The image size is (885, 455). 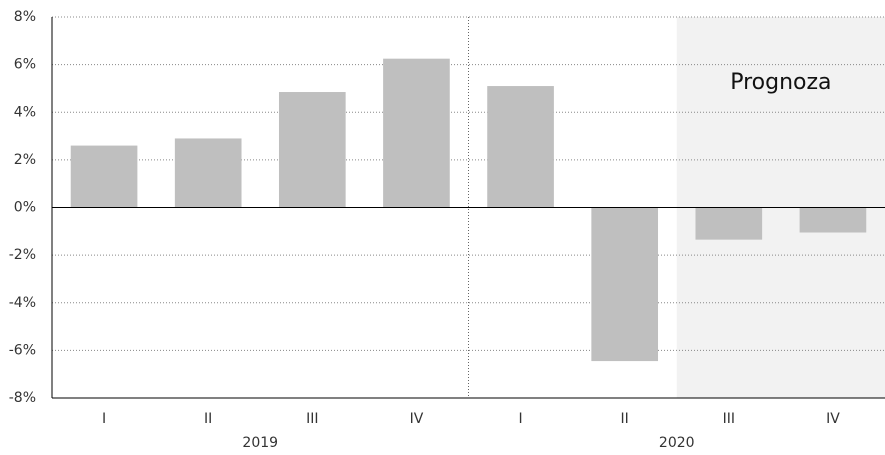 What do you see at coordinates (25, 208) in the screenshot?
I see `y-tick-label: 0%` at bounding box center [25, 208].